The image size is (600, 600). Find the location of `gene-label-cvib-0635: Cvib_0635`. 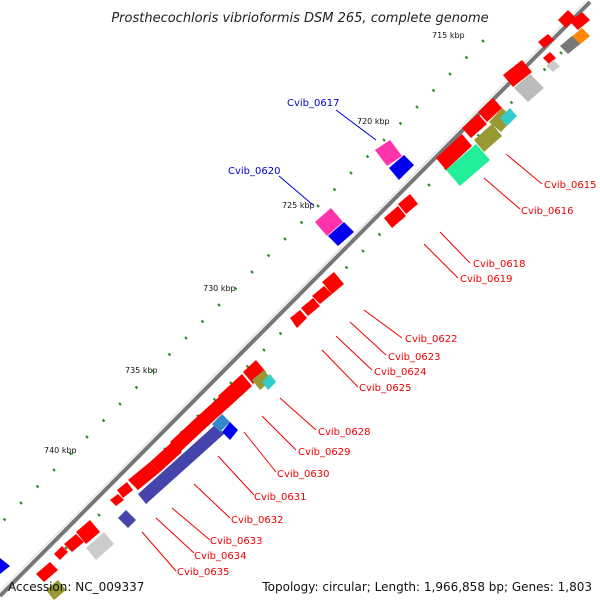

gene-label-cvib-0635: Cvib_0635 is located at coordinates (203, 572).